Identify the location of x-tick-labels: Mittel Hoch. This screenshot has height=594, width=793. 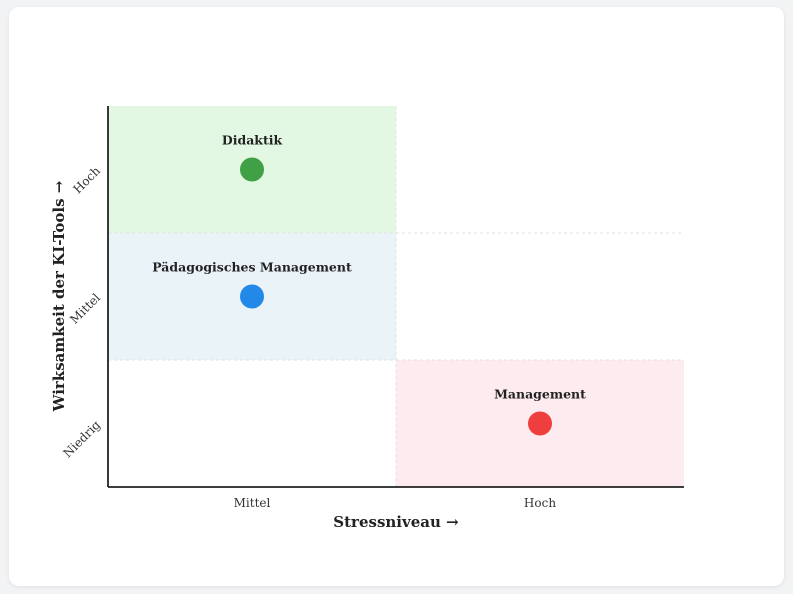
(395, 503).